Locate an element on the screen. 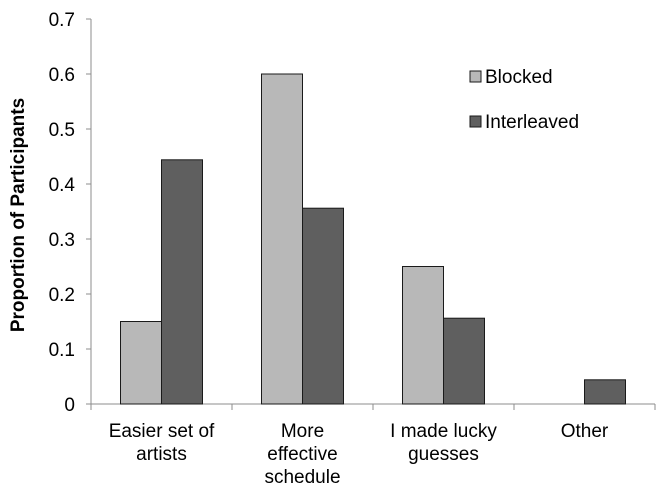 The width and height of the screenshot is (659, 489). x-tick-label-line: Other is located at coordinates (585, 431).